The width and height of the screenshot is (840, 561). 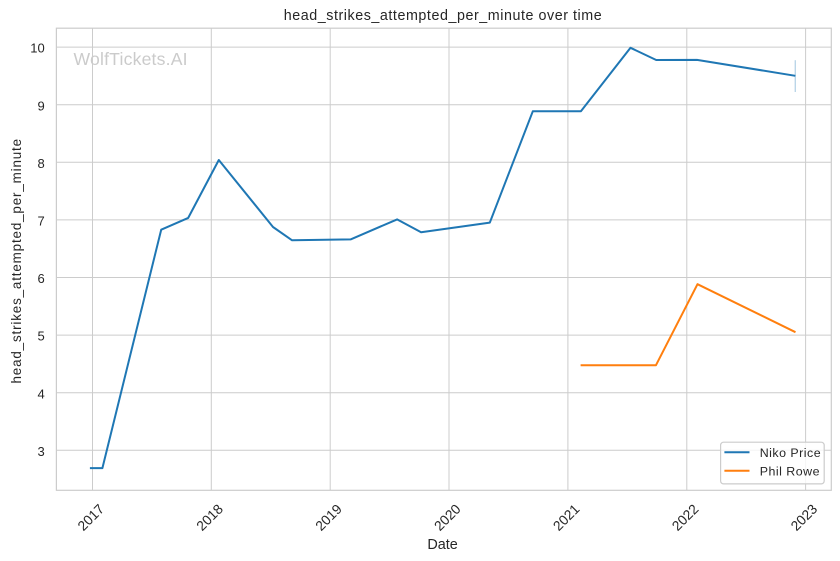 What do you see at coordinates (37, 48) in the screenshot?
I see `svg-text: 10` at bounding box center [37, 48].